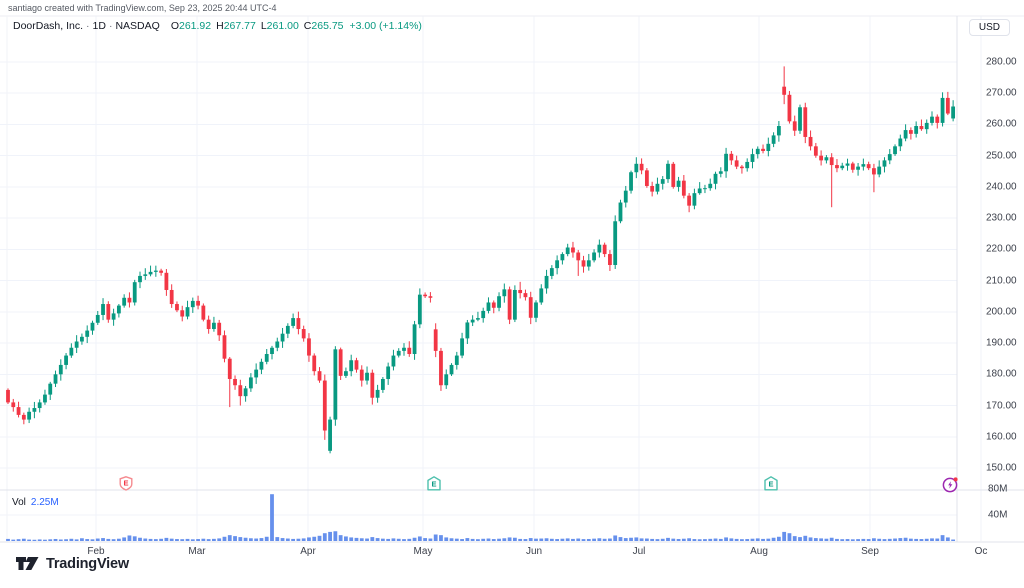  Describe the element at coordinates (1001, 312) in the screenshot. I see `price-axis-label: 200.00` at that location.